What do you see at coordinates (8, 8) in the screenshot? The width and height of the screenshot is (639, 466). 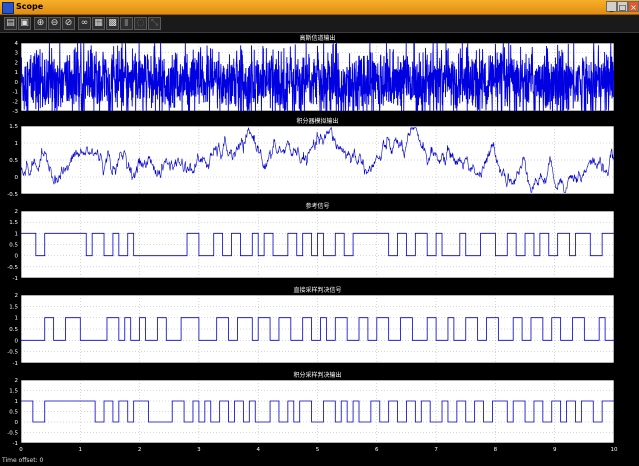 I see `scope-app-icon` at bounding box center [8, 8].